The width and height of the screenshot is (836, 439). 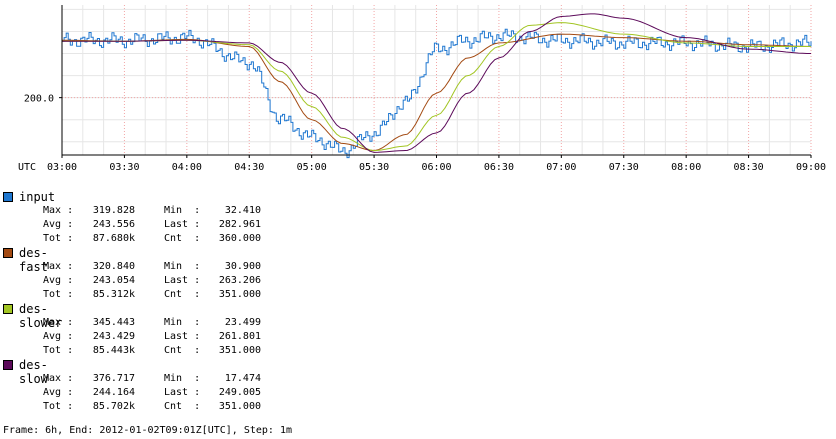 What do you see at coordinates (113, 266) in the screenshot?
I see `stat-max-value: 320.840` at bounding box center [113, 266].